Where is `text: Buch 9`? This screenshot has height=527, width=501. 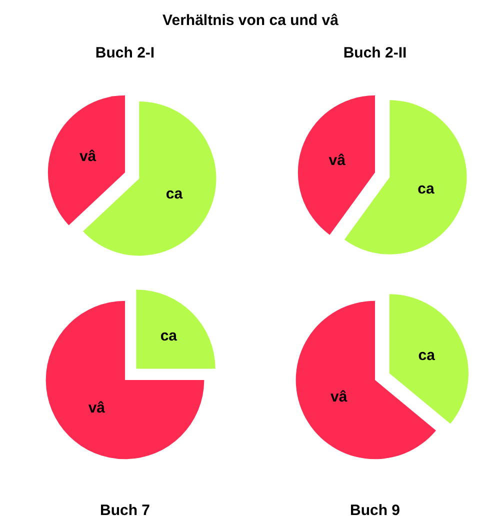 text: Buch 9 is located at coordinates (375, 511).